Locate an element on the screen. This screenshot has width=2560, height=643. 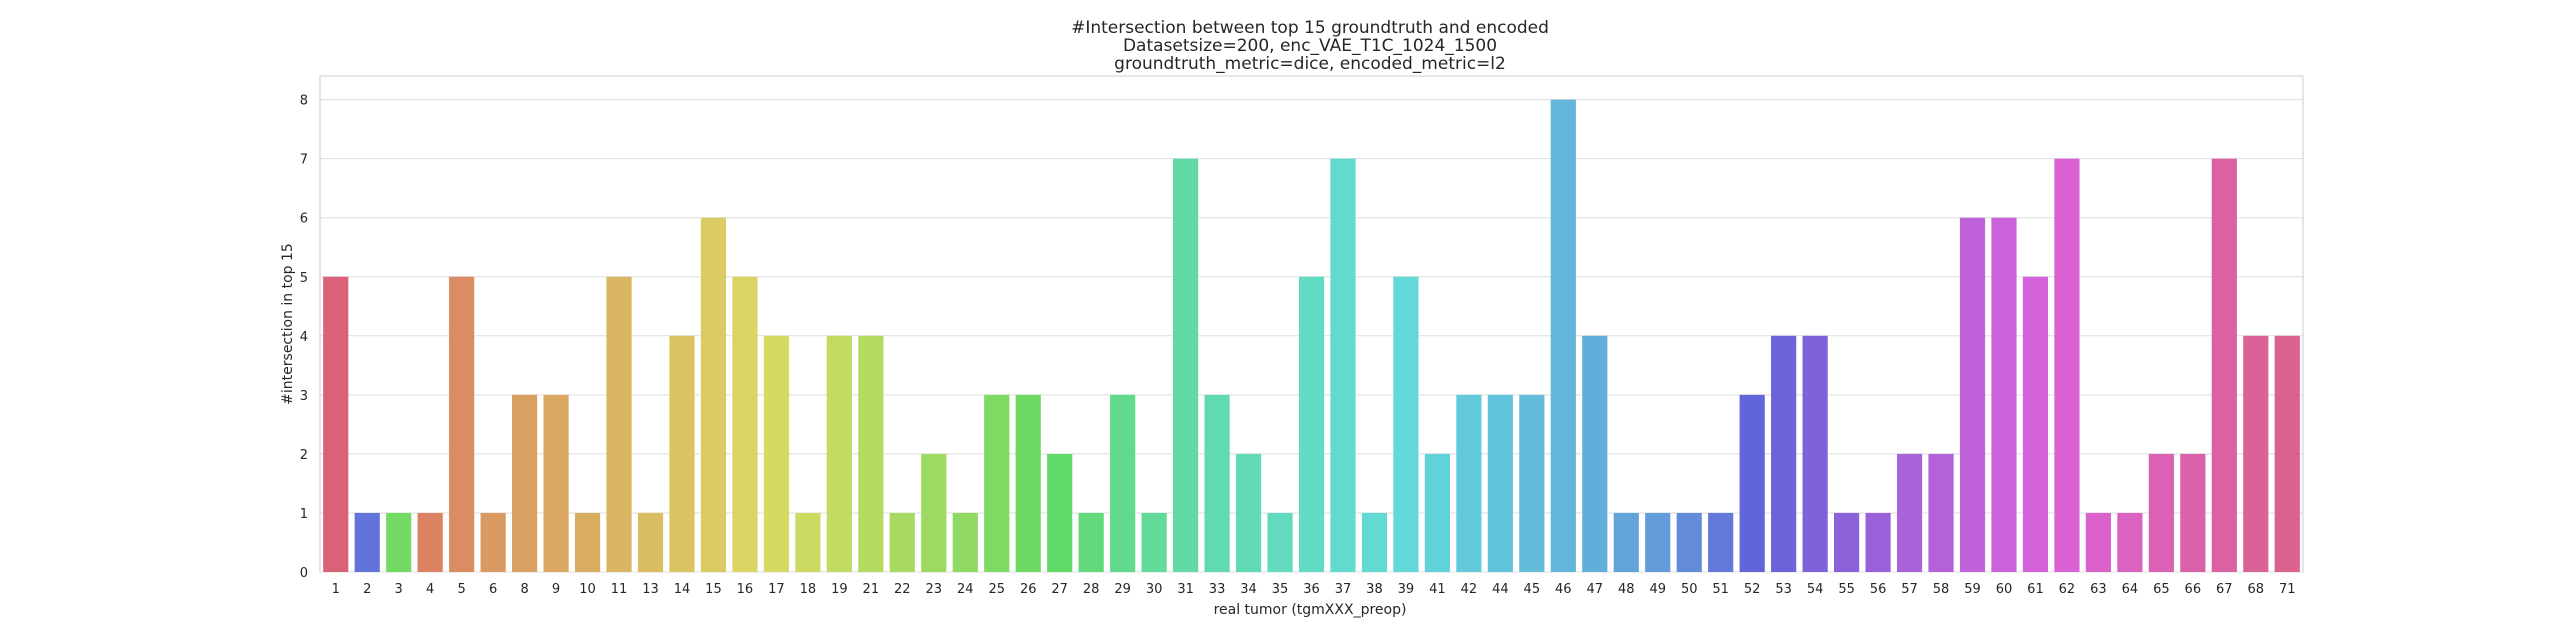
x-tick-label: 26 is located at coordinates (1028, 589).